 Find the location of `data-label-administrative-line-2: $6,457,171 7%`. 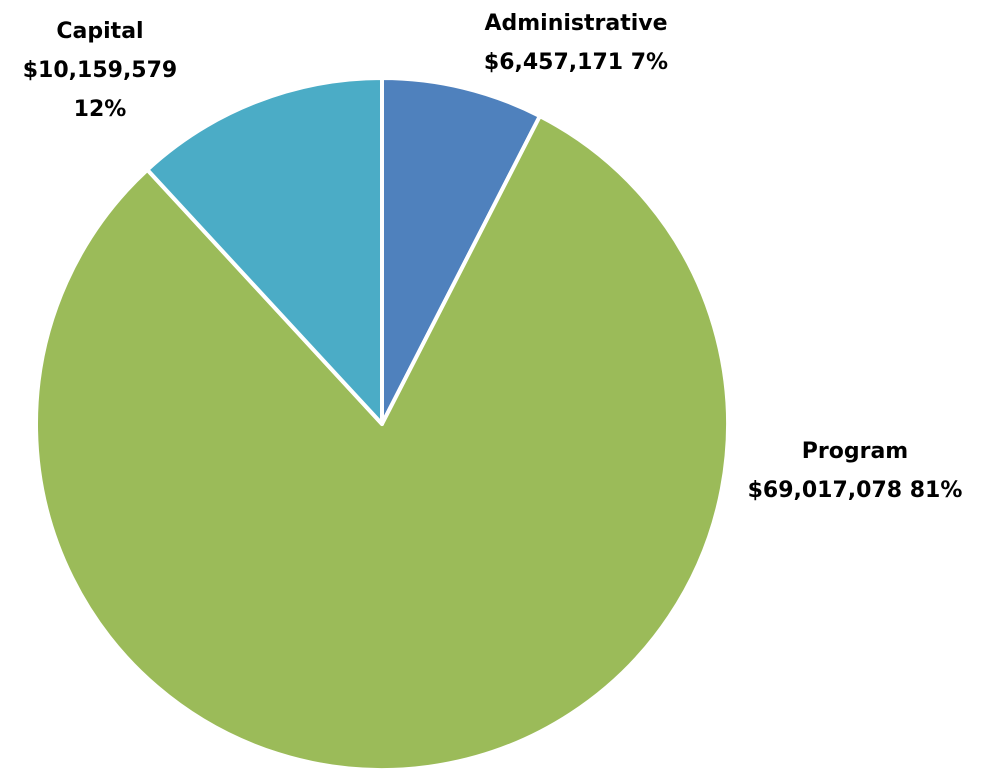

data-label-administrative-line-2: $6,457,171 7% is located at coordinates (576, 62).